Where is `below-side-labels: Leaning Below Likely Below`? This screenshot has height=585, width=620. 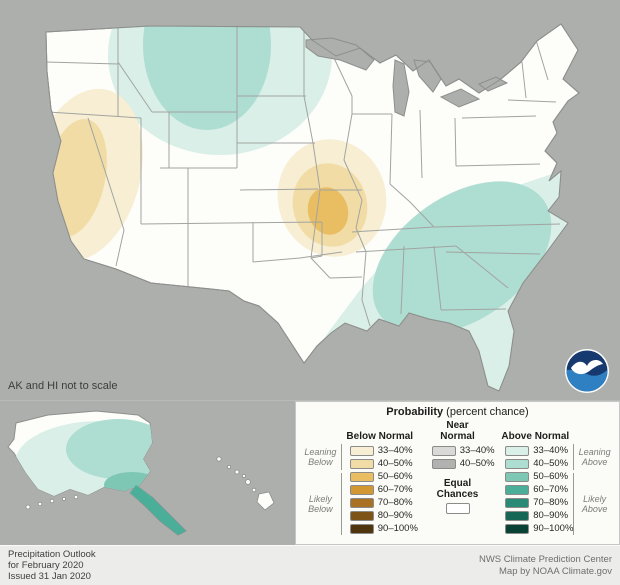 below-side-labels: Leaning Below Likely Below is located at coordinates (321, 477).